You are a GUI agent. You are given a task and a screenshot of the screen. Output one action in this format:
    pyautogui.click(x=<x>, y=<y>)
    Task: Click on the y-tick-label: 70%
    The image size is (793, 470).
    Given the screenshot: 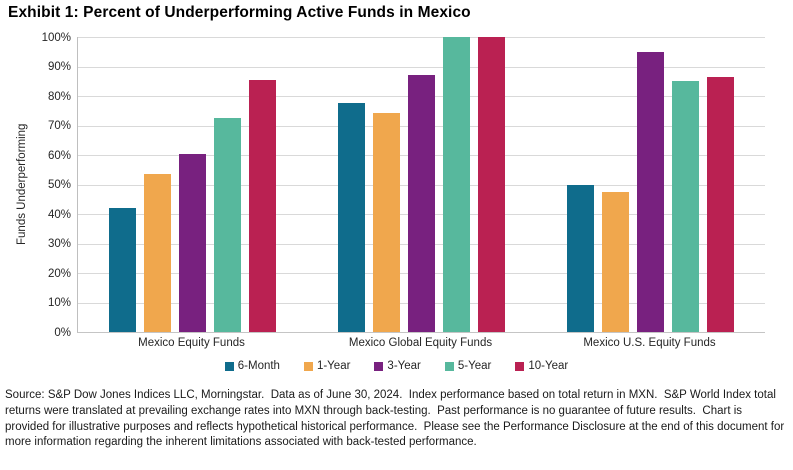 What is the action you would take?
    pyautogui.click(x=59, y=126)
    